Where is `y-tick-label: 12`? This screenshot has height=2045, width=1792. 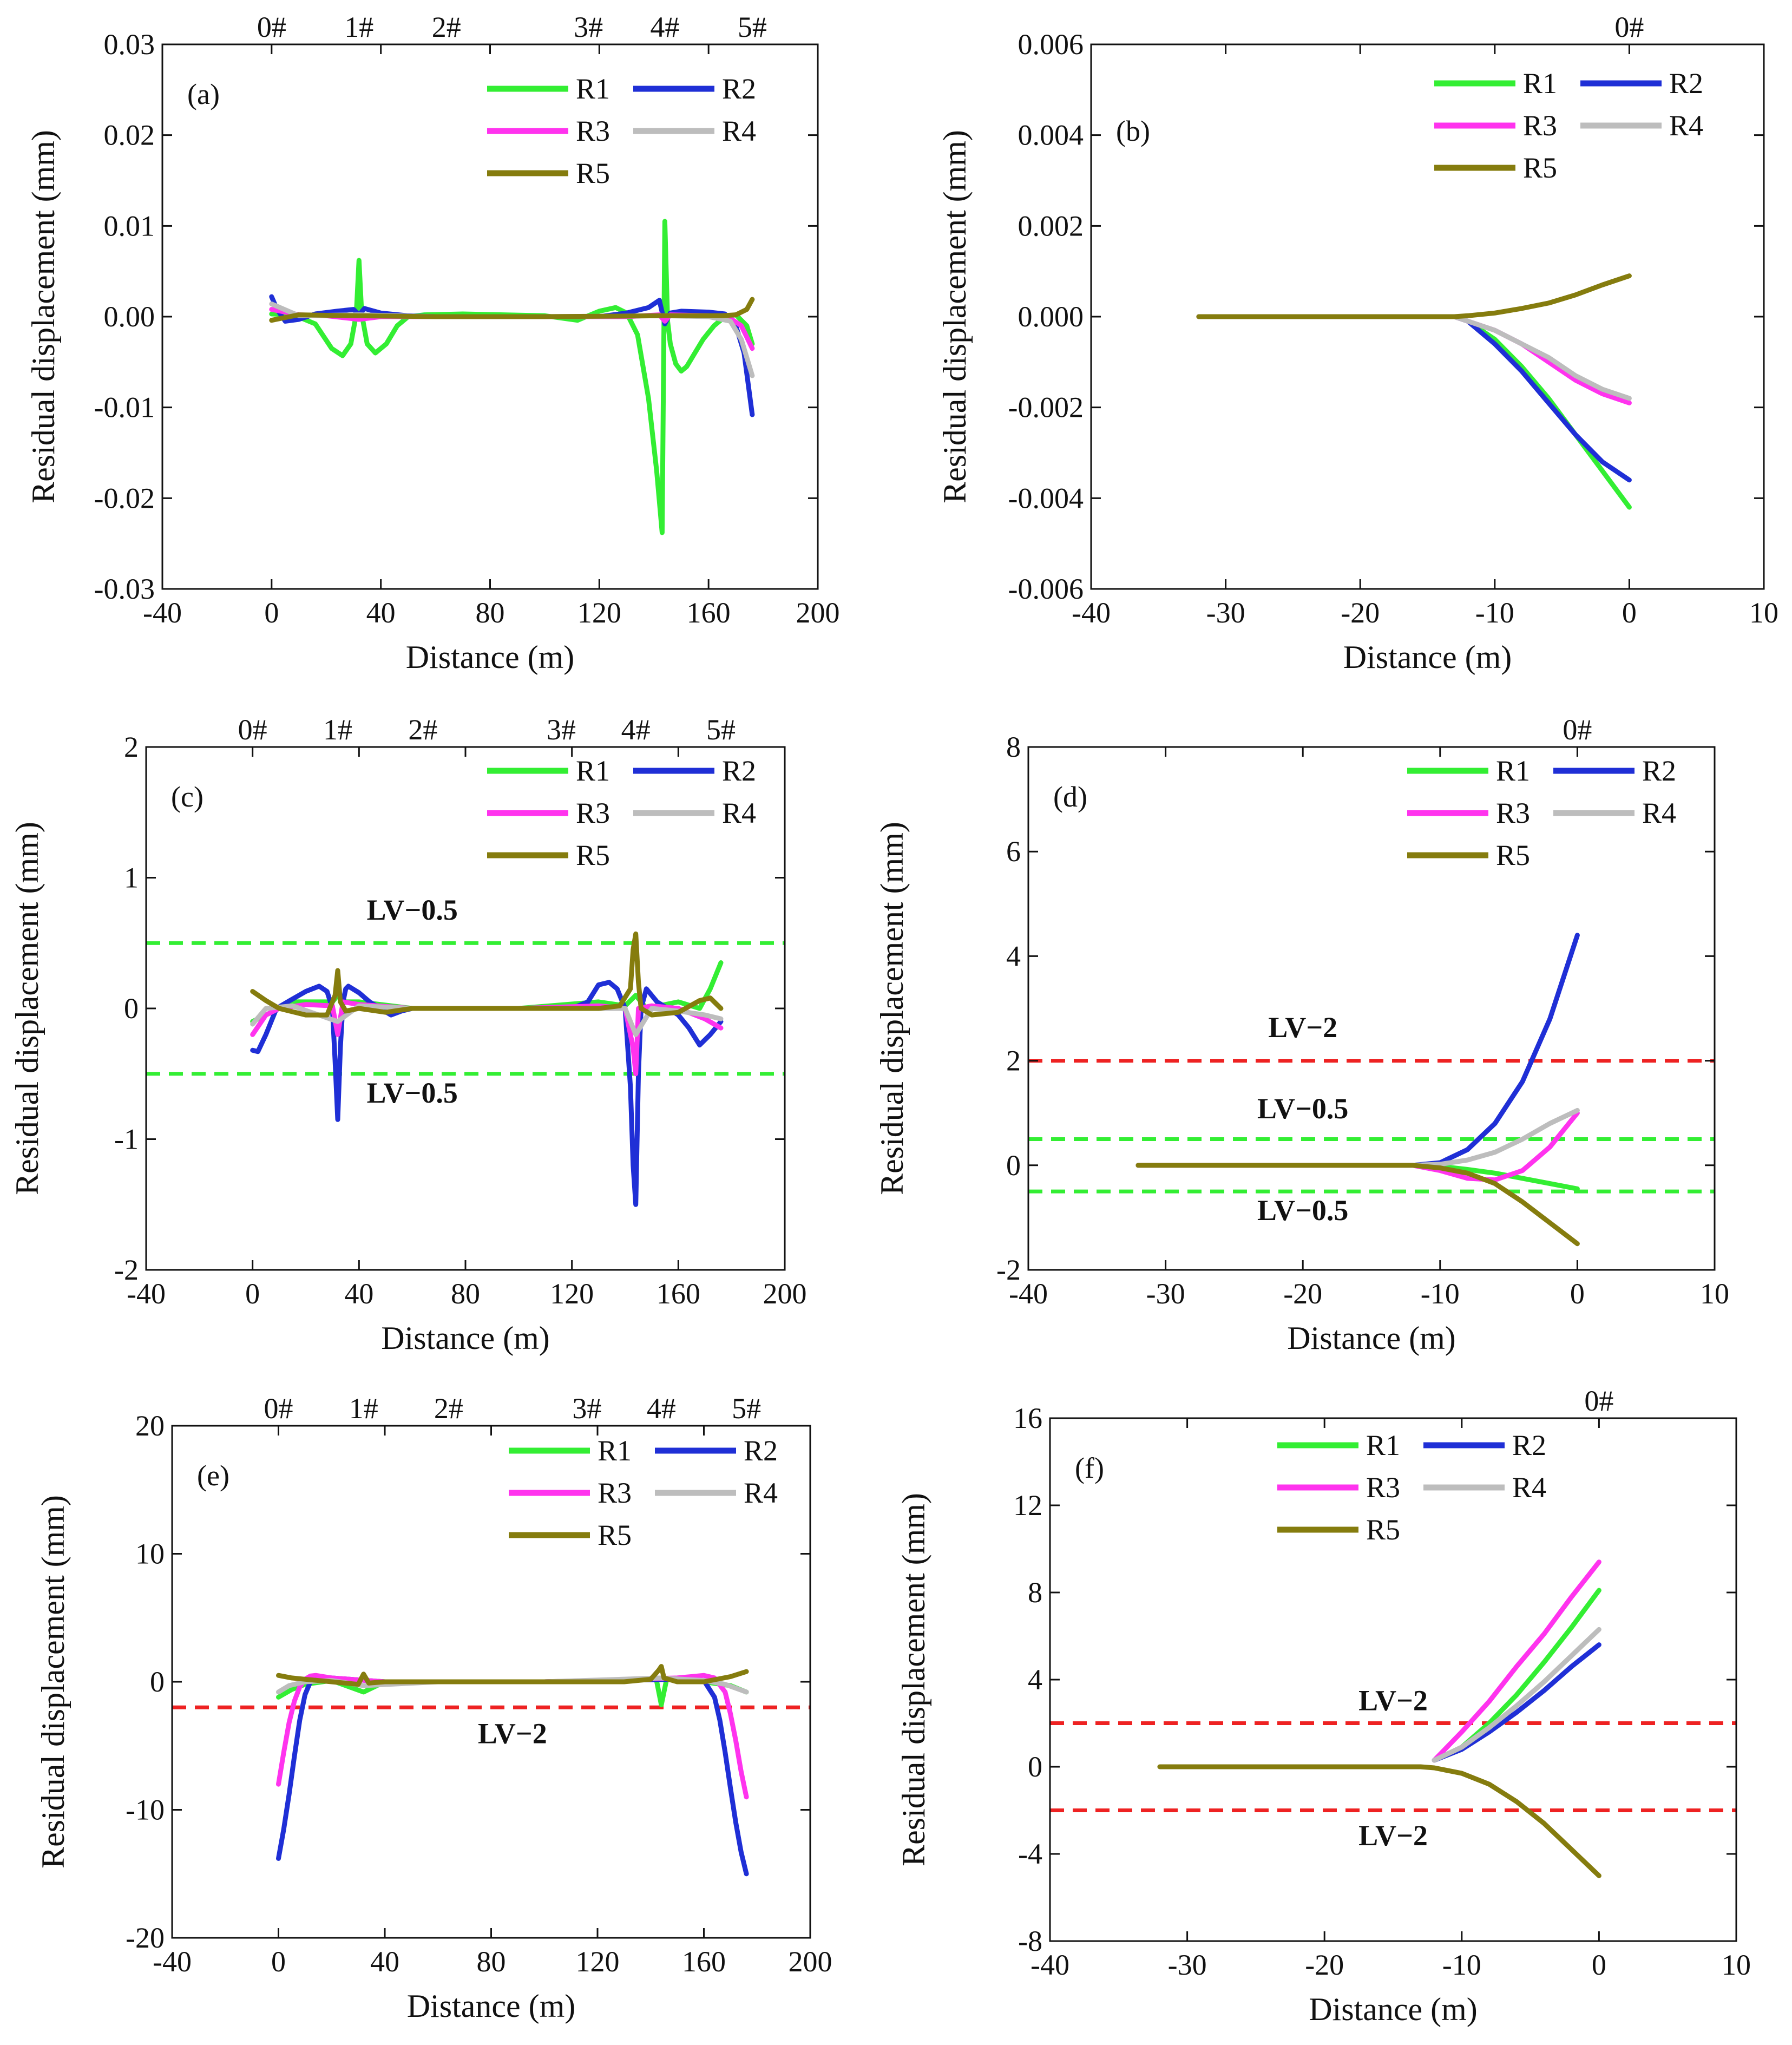 y-tick-label: 12 is located at coordinates (1027, 1505).